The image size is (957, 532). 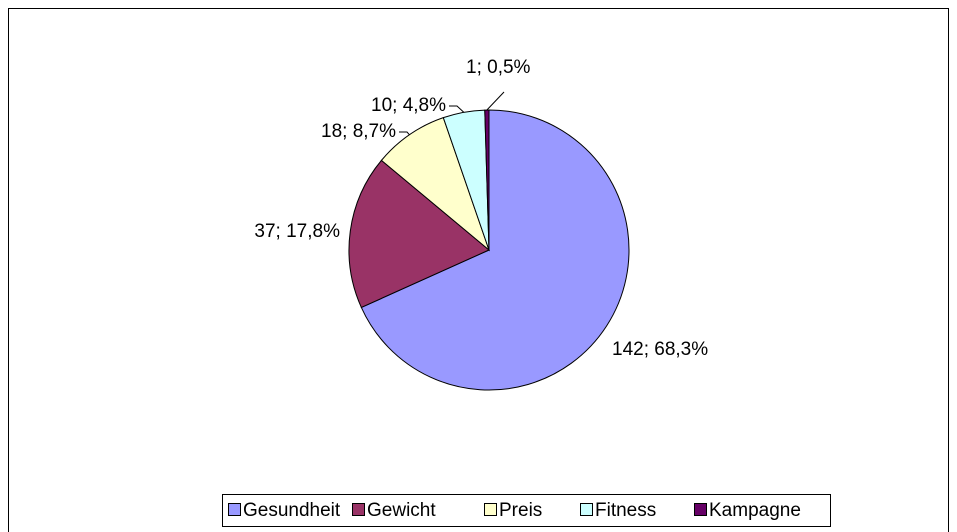 I want to click on data-label: 18; 8,7%, so click(x=358, y=131).